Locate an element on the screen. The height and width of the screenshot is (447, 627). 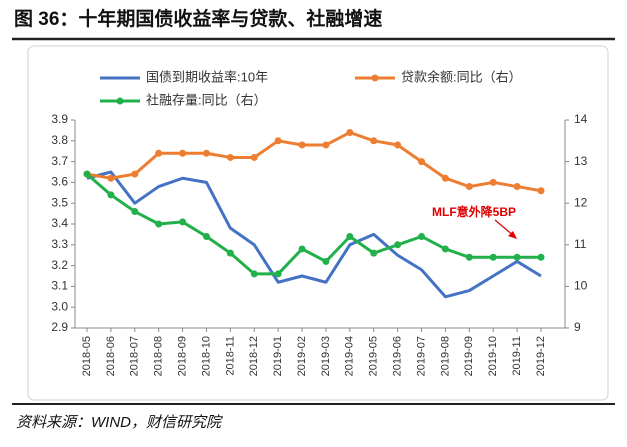
y-tick-label: 3.6 is located at coordinates (59, 182).